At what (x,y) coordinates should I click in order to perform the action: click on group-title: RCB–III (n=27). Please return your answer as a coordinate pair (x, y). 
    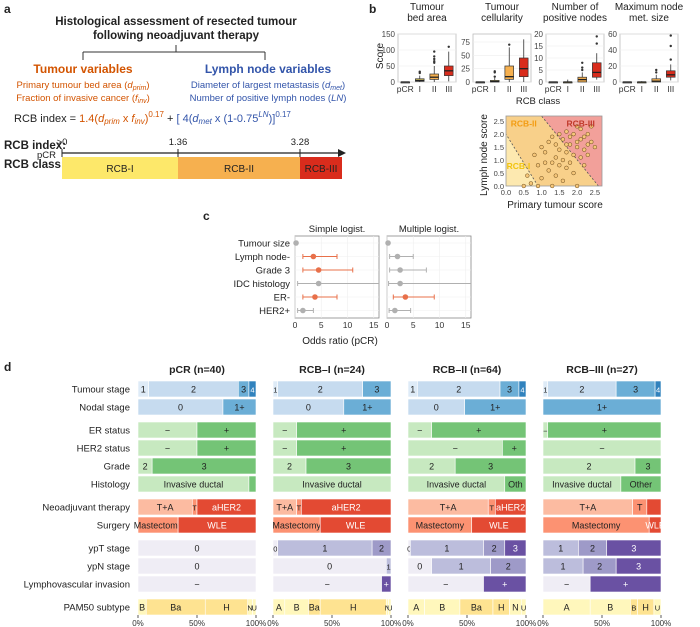
    Looking at the image, I should click on (601, 370).